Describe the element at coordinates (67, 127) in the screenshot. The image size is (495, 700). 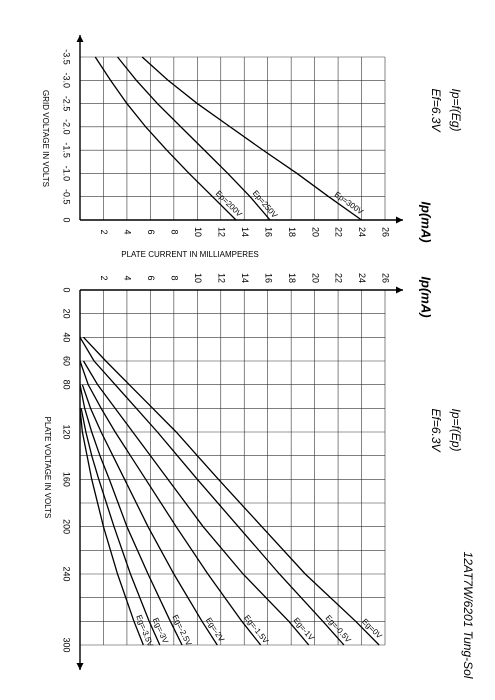
I see `x-tick-label: -2.0` at that location.